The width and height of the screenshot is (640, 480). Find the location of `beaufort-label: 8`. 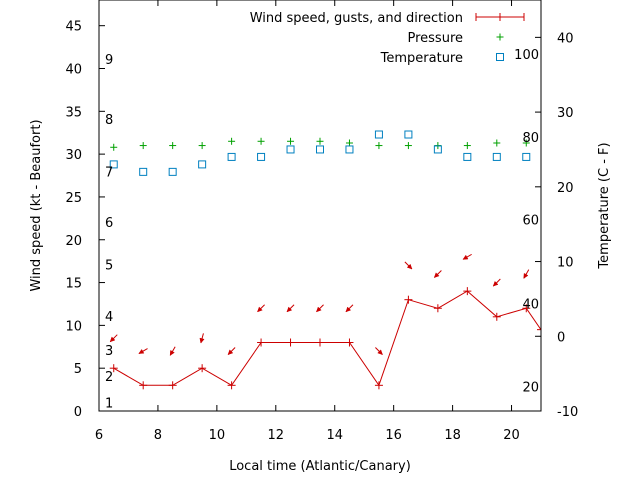

beaufort-label: 8 is located at coordinates (109, 120).